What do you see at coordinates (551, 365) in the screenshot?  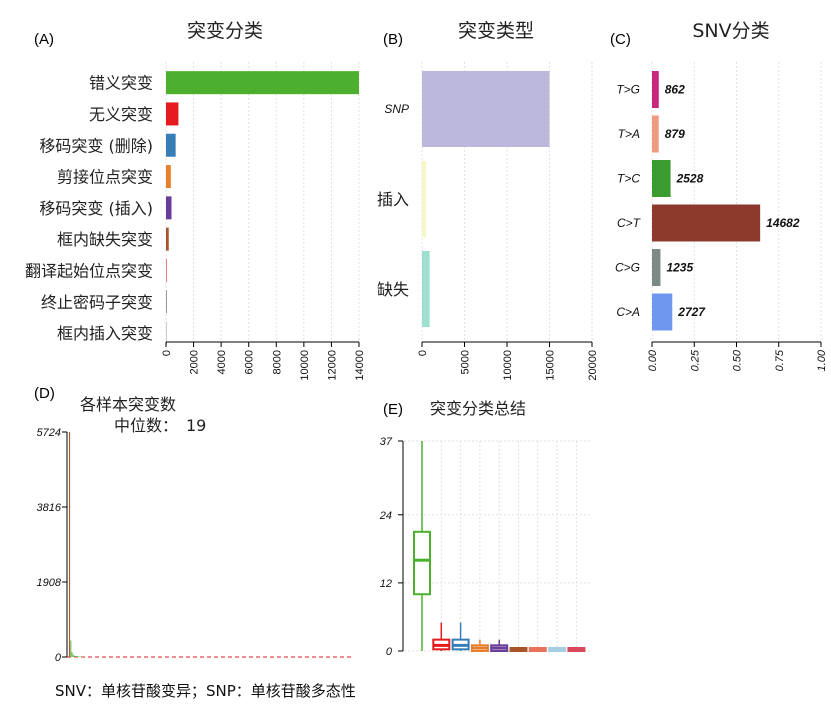 I see `panel-b-tick-label: 15000` at bounding box center [551, 365].